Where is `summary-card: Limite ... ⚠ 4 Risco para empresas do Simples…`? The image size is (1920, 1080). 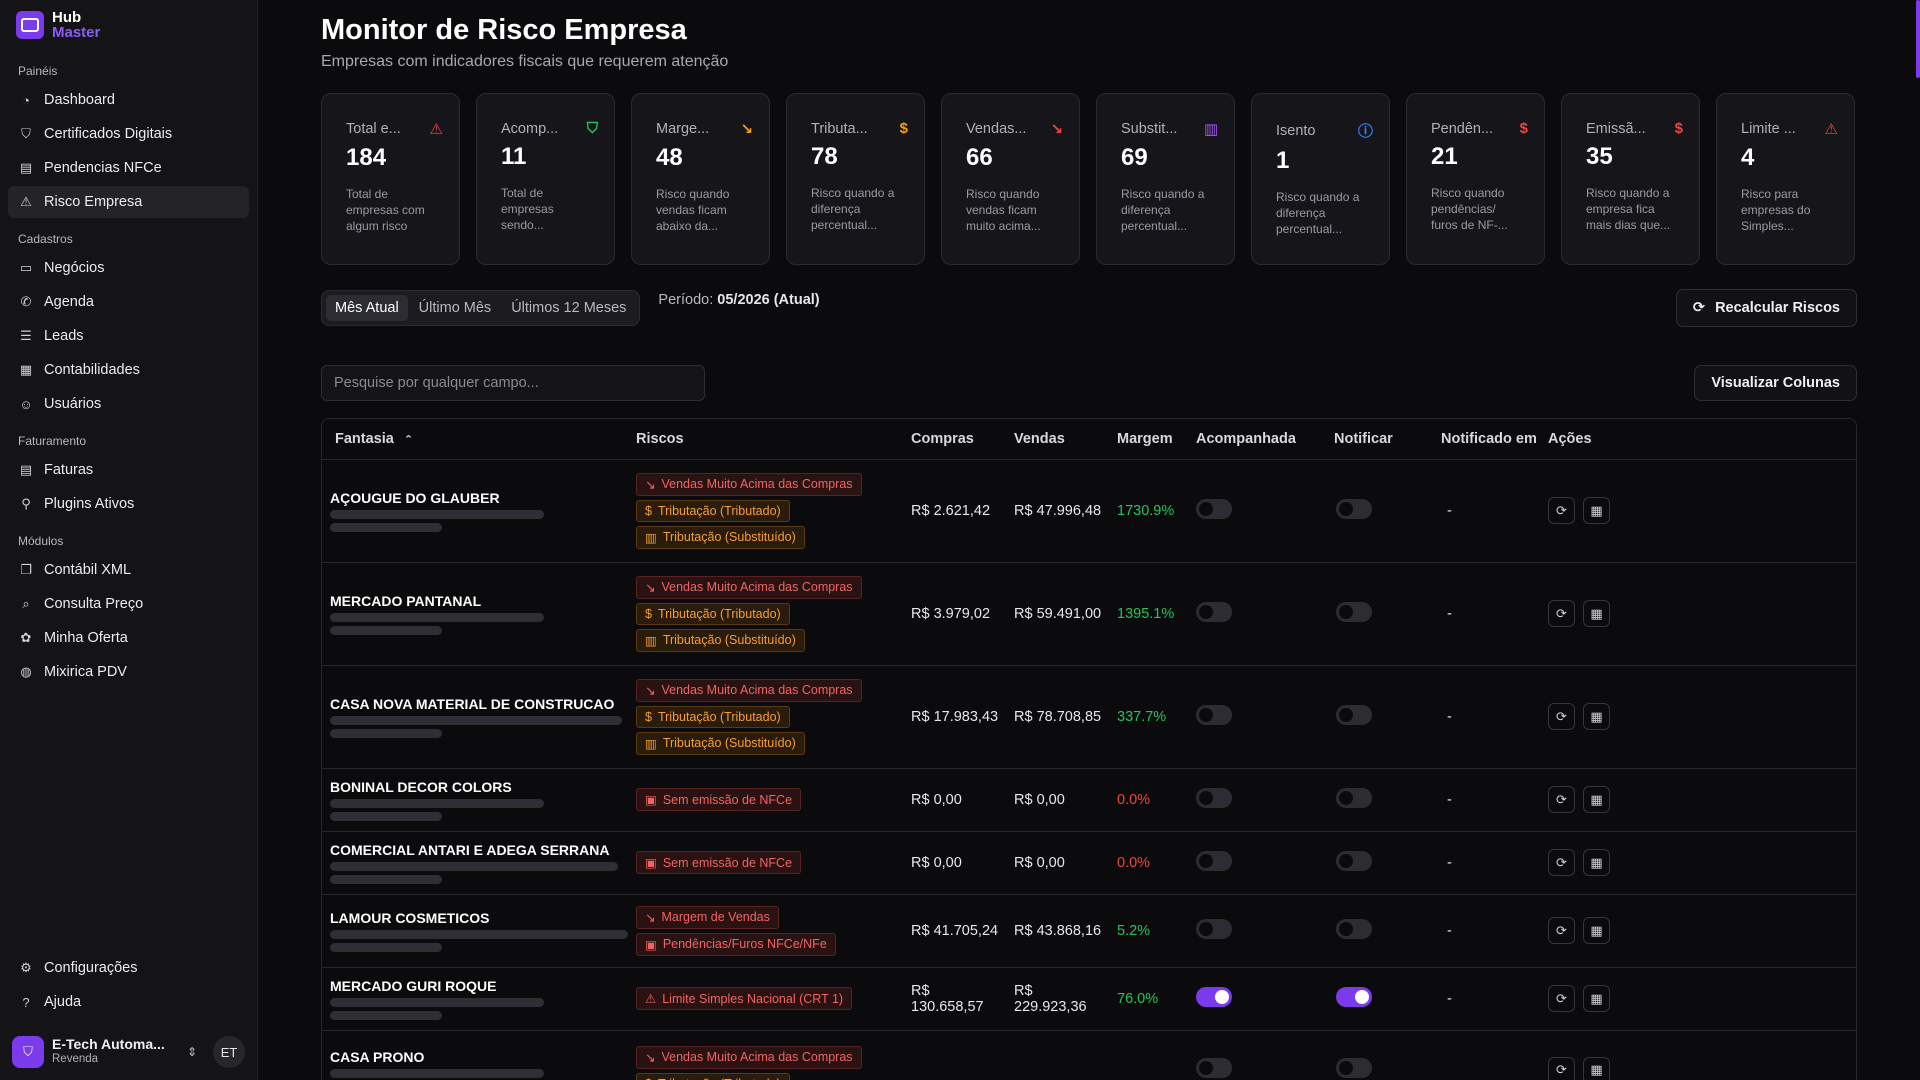
summary-card: Limite ... ⚠ 4 Risco para empresas do Simples… is located at coordinates (1785, 179).